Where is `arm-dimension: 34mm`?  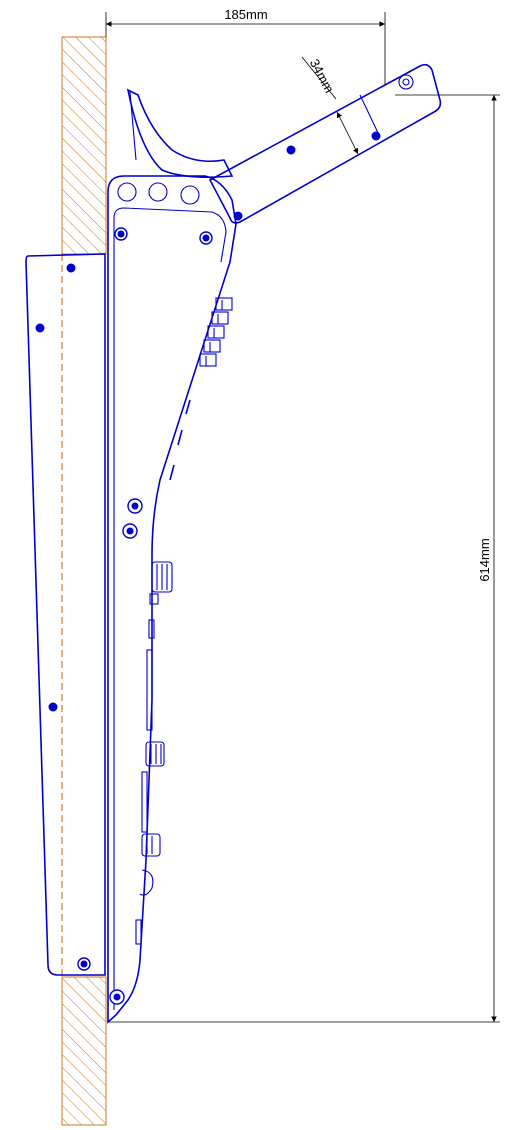
arm-dimension: 34mm is located at coordinates (330, 105).